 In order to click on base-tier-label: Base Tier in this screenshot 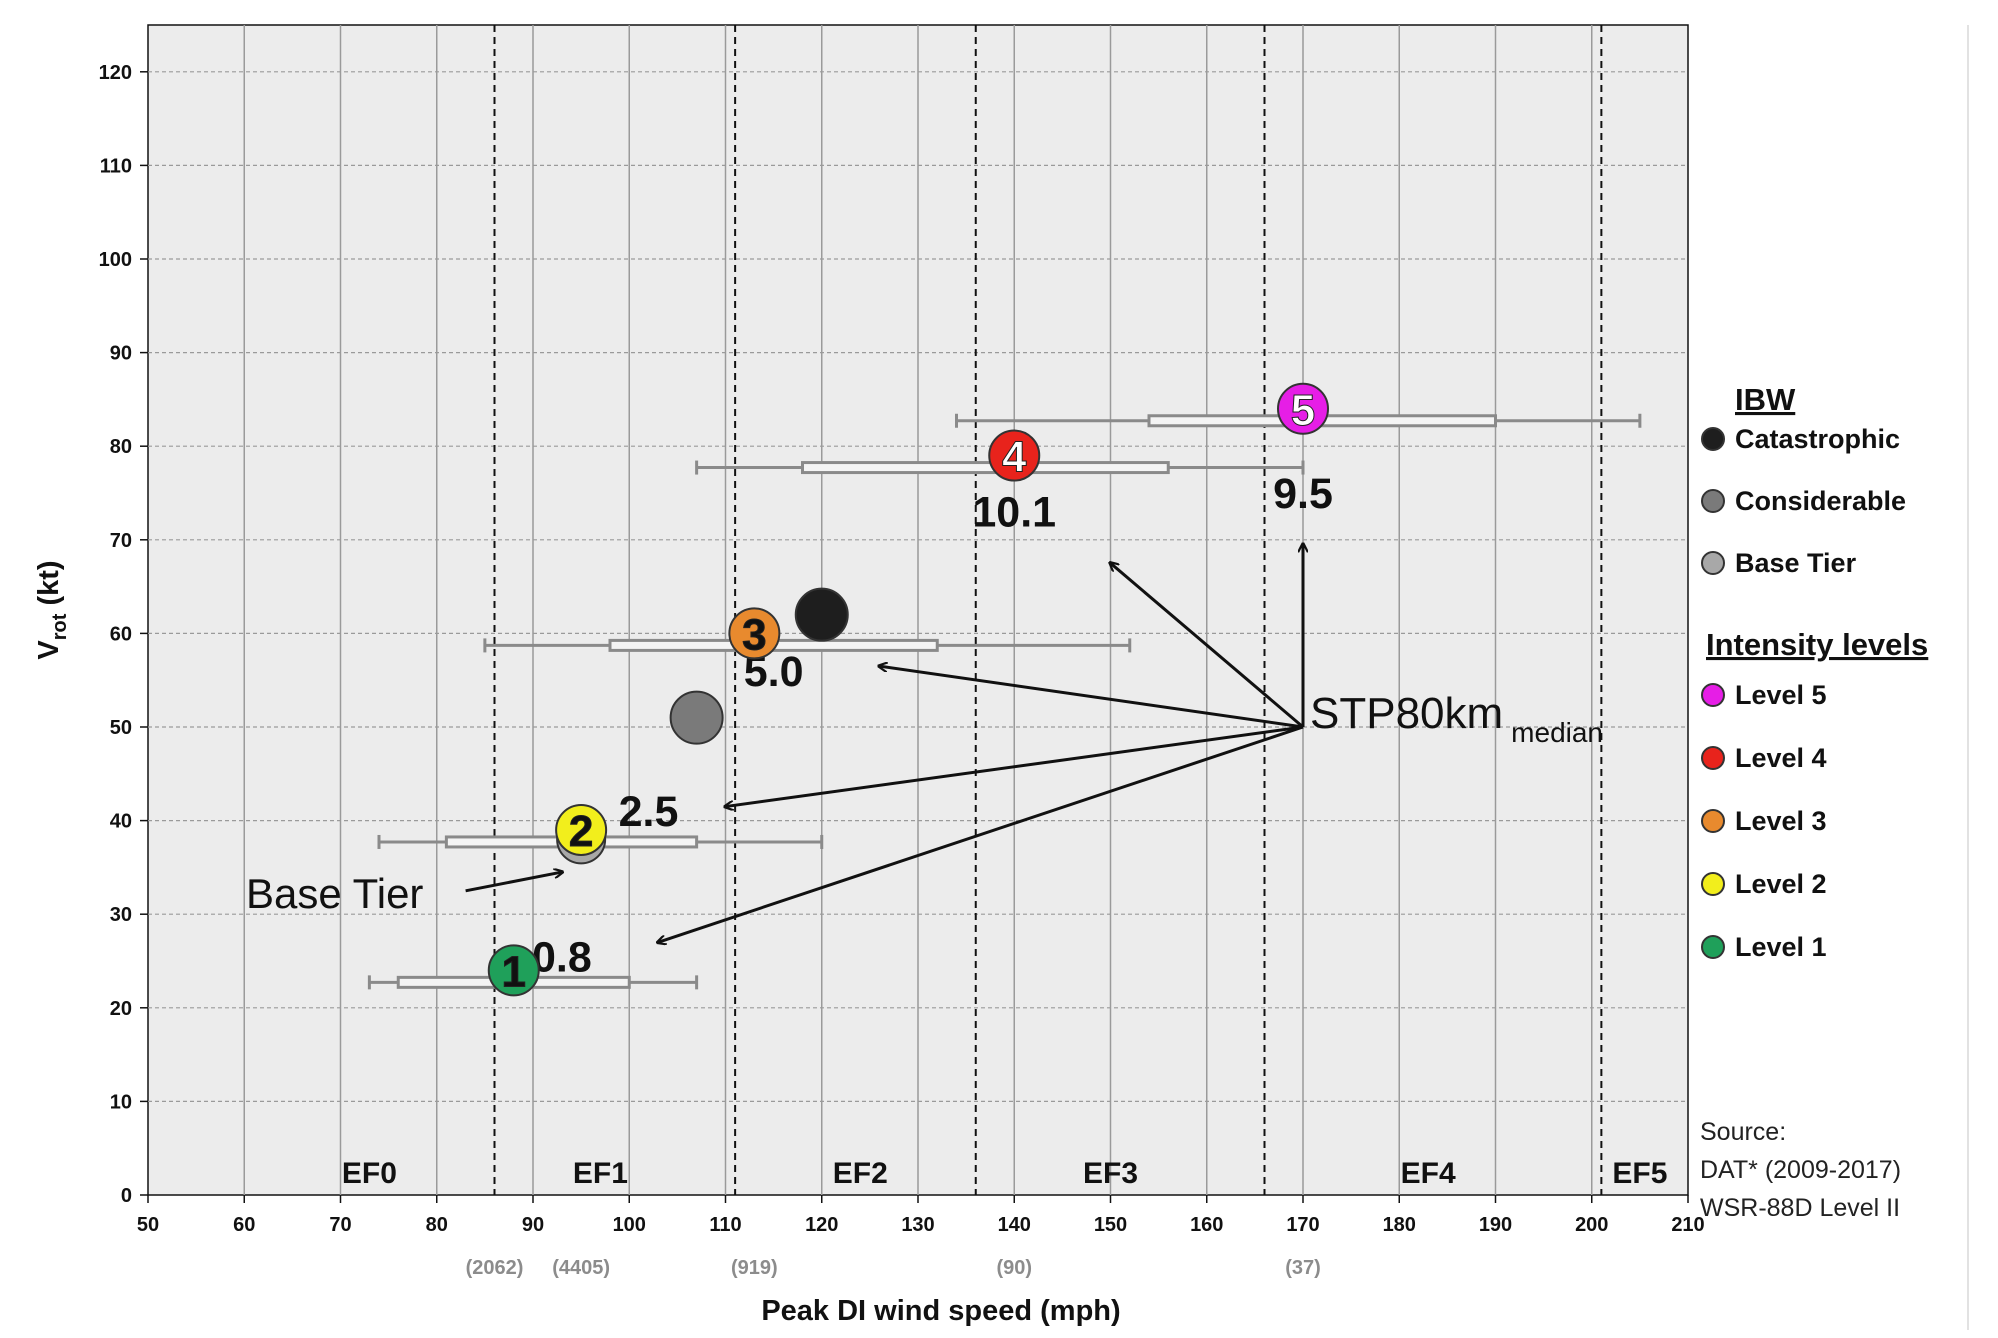, I will do `click(334, 893)`.